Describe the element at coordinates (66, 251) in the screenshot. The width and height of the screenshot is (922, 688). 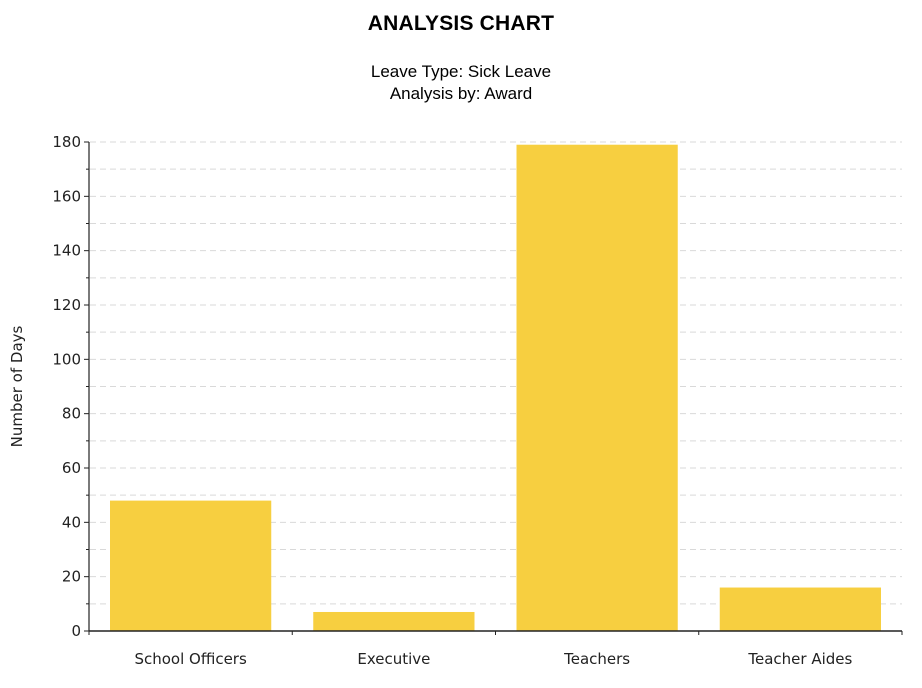
I see `y-tick-label: 140` at that location.